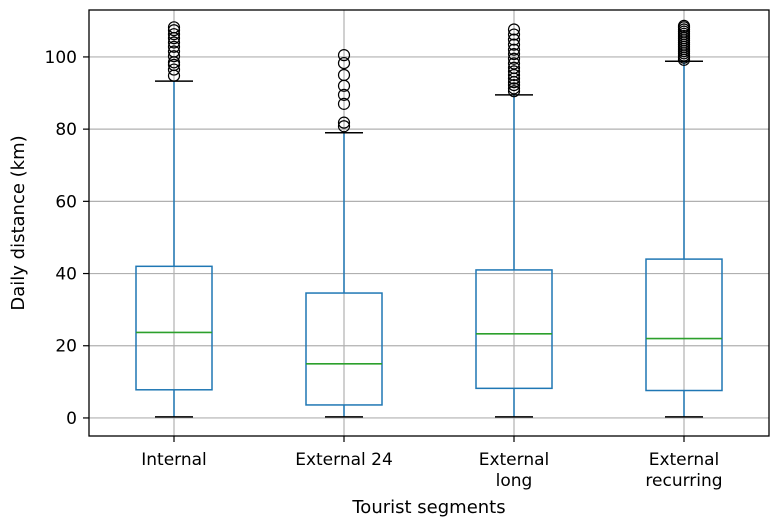 The width and height of the screenshot is (780, 523). What do you see at coordinates (71, 419) in the screenshot?
I see `y-tick-label: 0` at bounding box center [71, 419].